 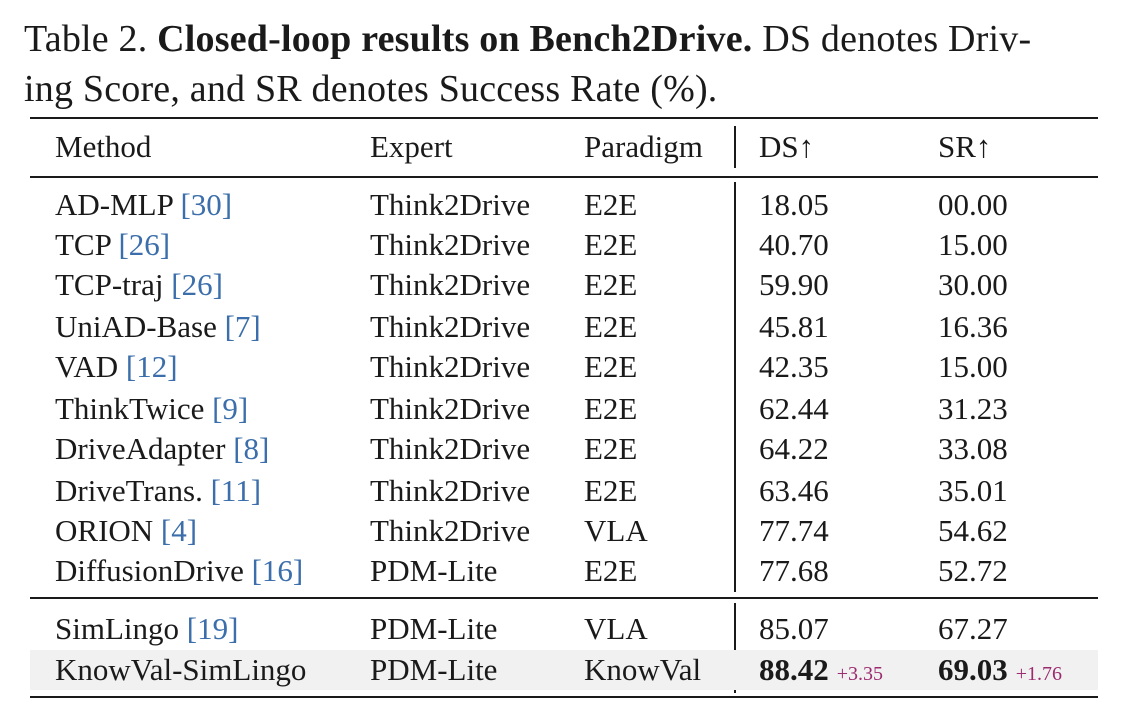 I want to click on citation-link: [4], so click(x=179, y=530).